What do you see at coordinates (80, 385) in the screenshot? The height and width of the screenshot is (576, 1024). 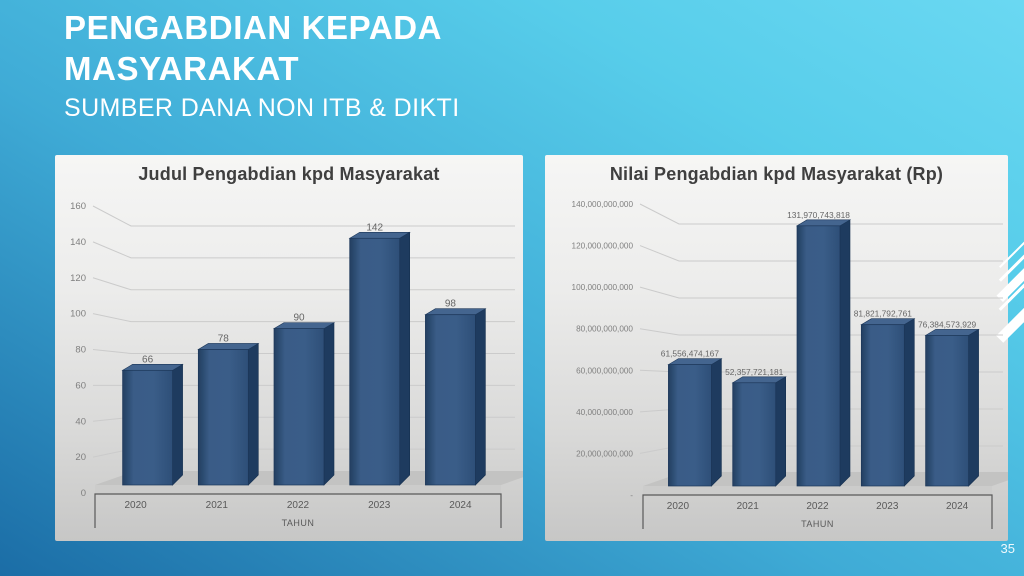 I see `svg-text: 60` at bounding box center [80, 385].